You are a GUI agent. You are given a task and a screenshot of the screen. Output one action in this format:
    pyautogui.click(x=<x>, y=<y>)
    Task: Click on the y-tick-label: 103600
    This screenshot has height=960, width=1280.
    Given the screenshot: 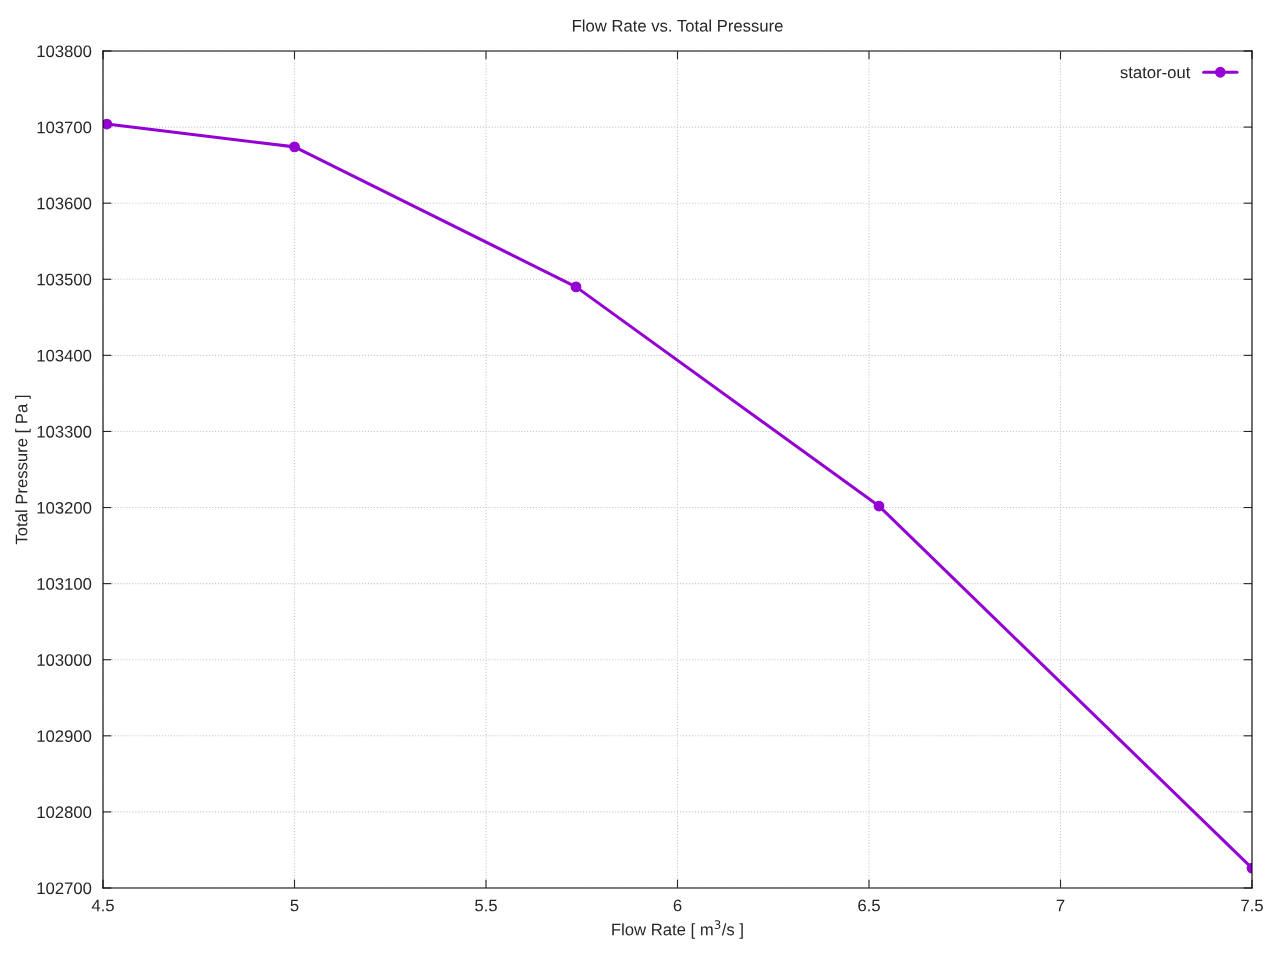 What is the action you would take?
    pyautogui.click(x=64, y=203)
    